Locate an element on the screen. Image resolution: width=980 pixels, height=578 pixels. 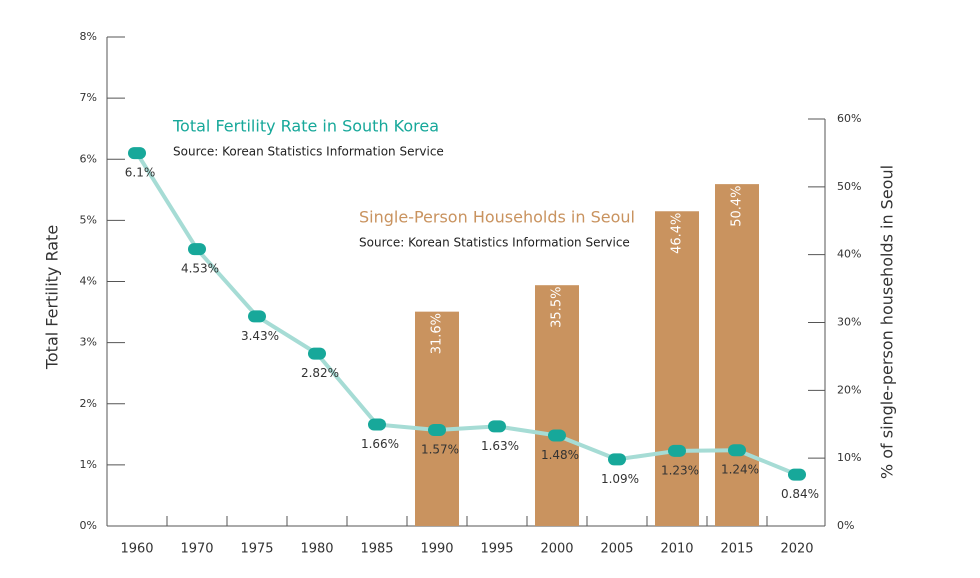
y2-tick-label: 60% is located at coordinates (849, 118).